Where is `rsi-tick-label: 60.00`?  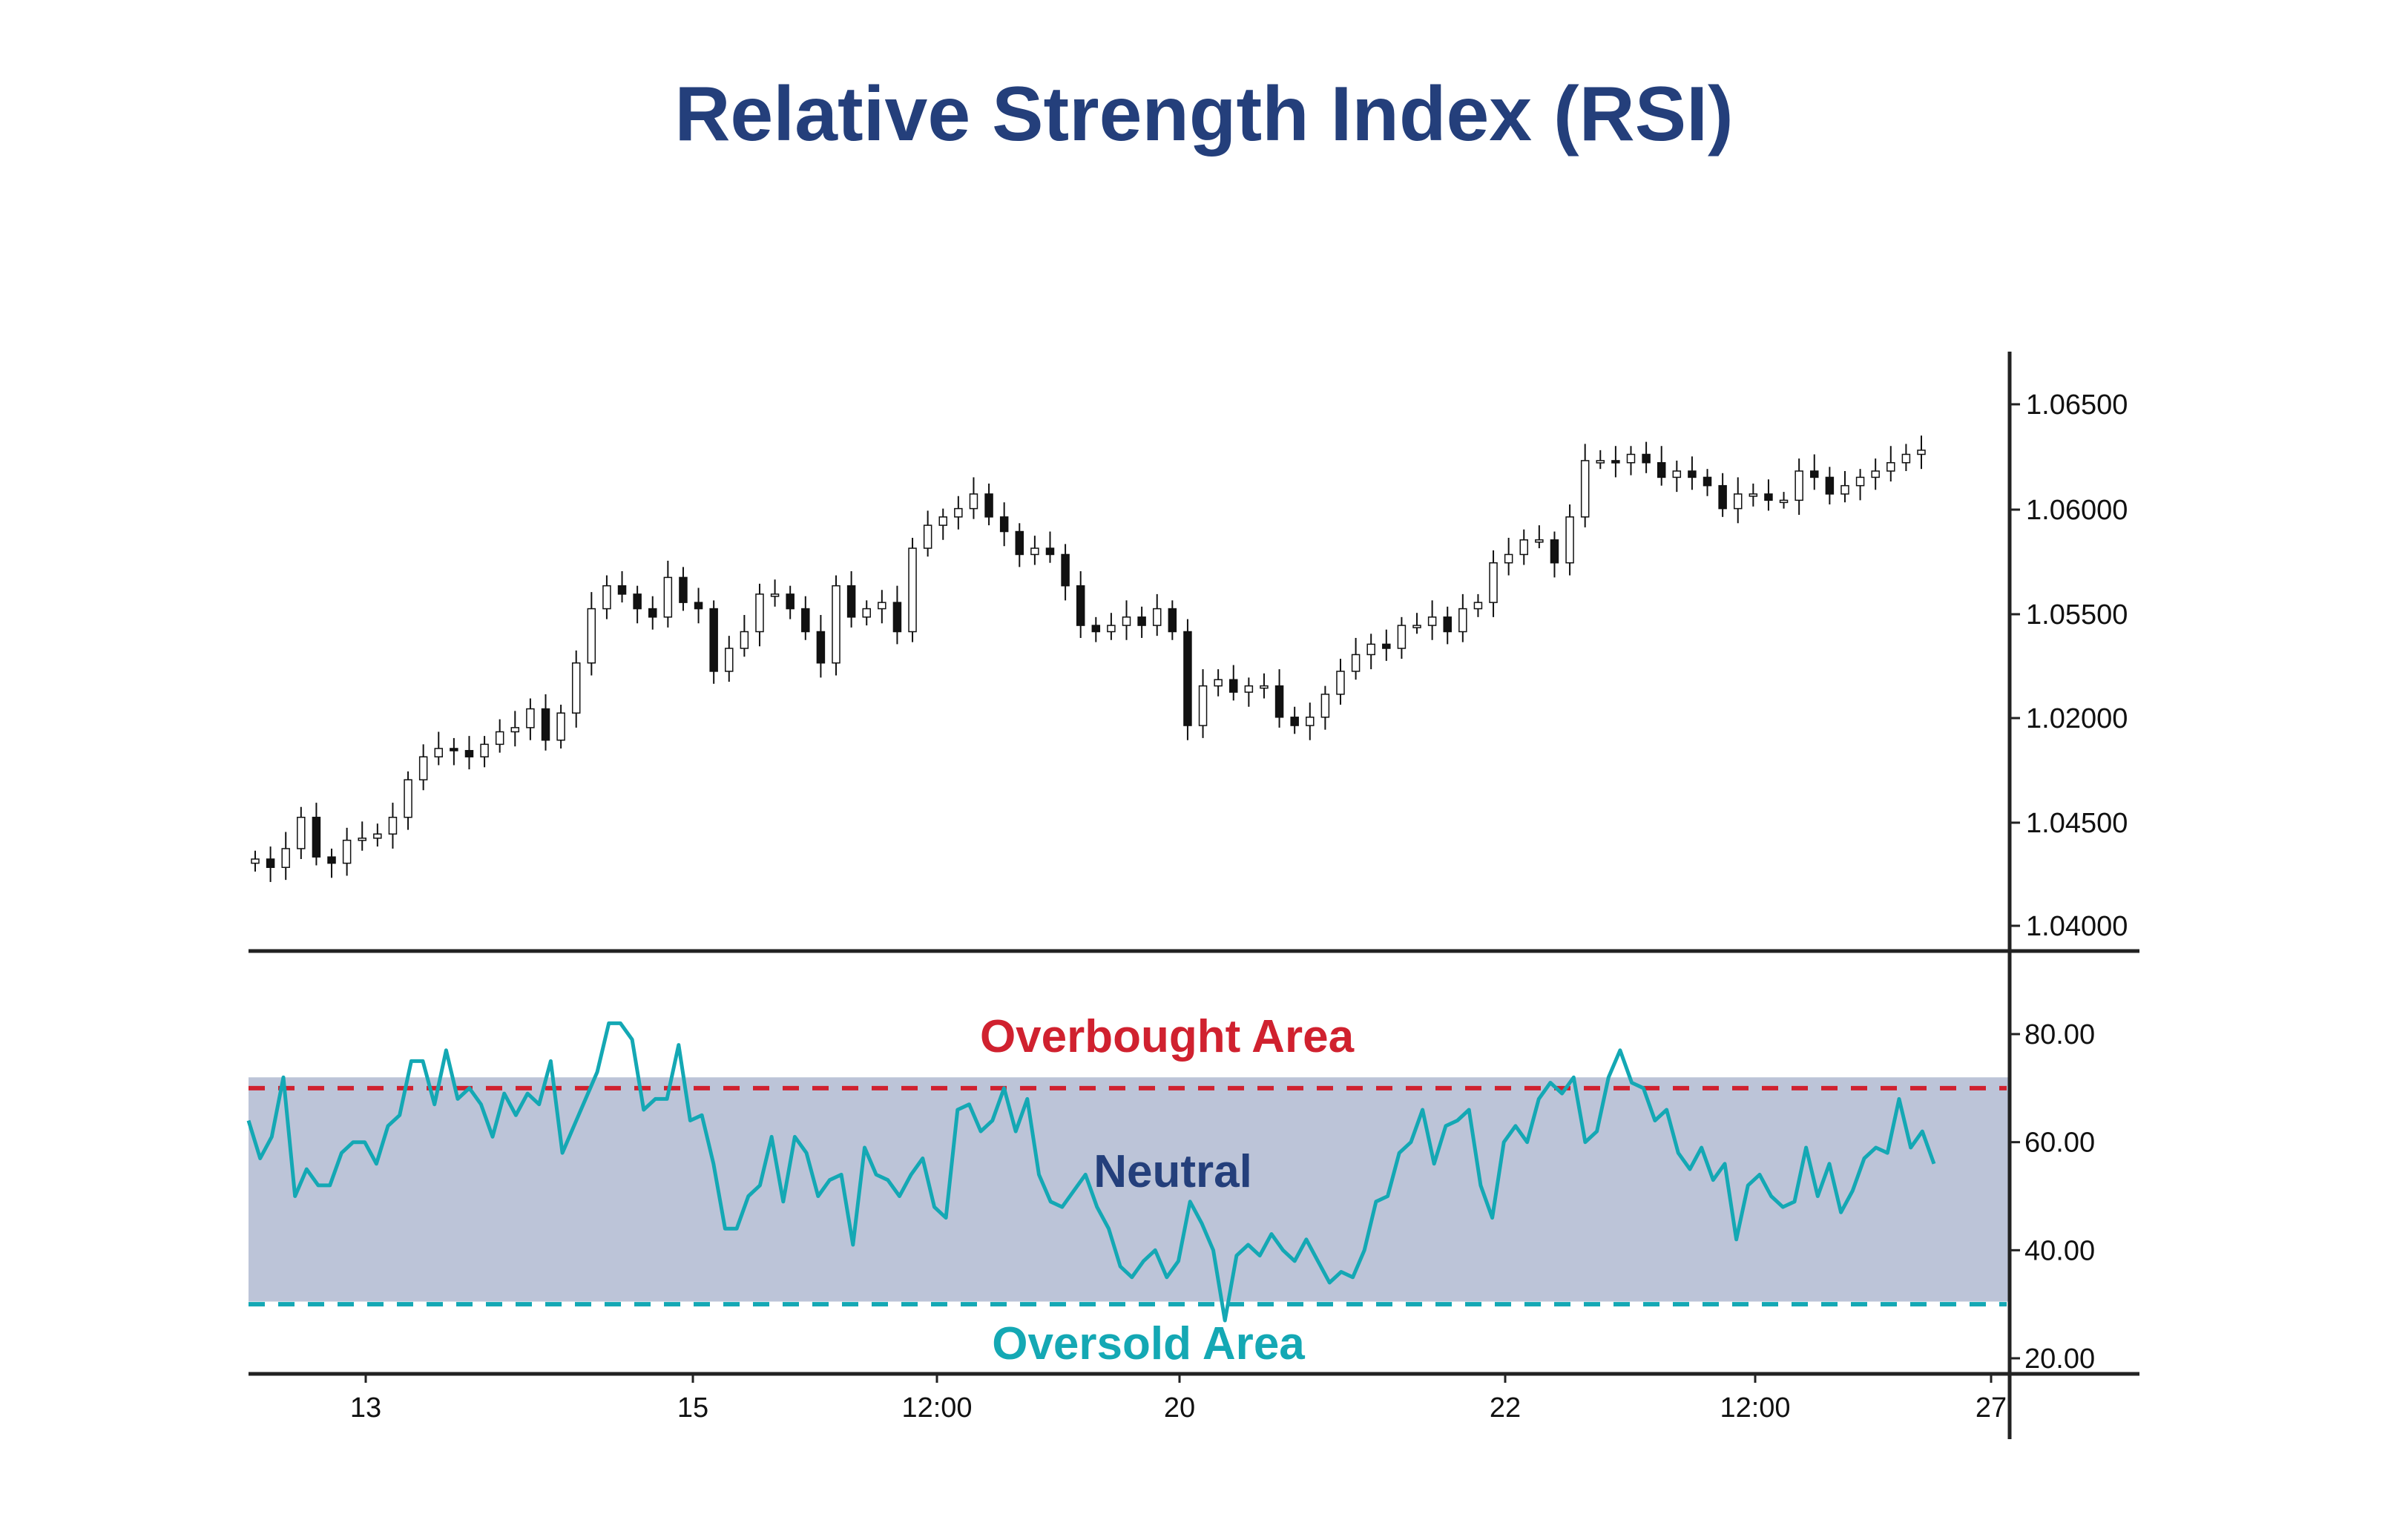 rsi-tick-label: 60.00 is located at coordinates (2059, 1143).